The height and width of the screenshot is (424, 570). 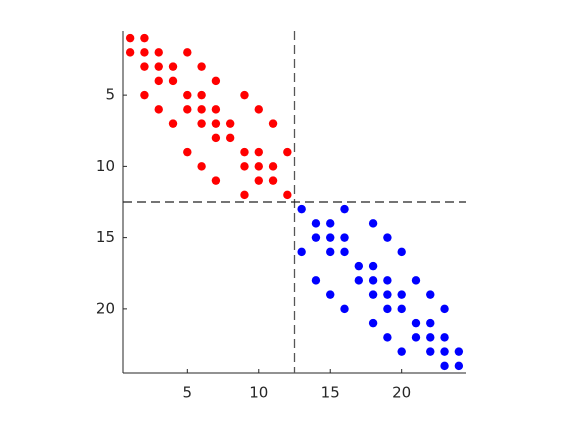 I want to click on x-tick-label: 10, so click(x=258, y=393).